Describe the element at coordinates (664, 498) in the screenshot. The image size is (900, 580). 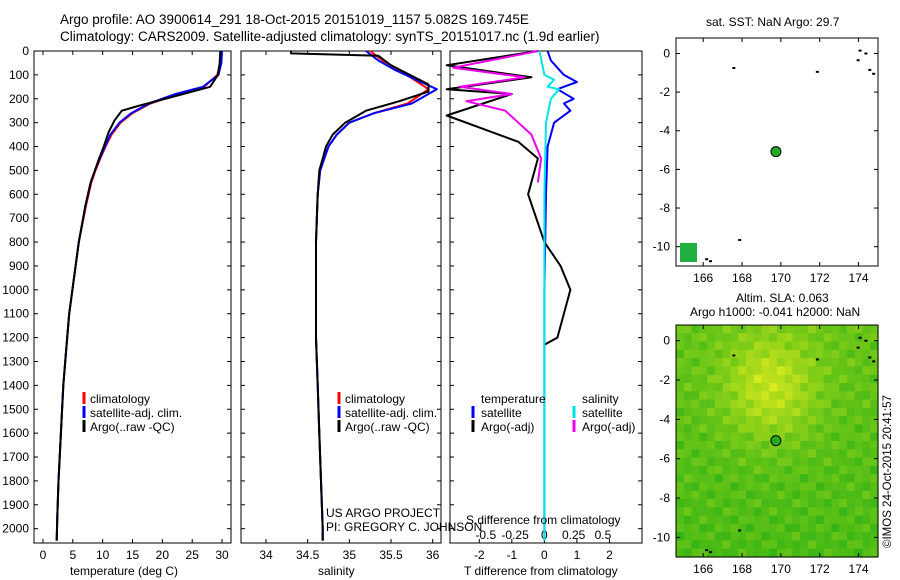
I see `sla-map-ytick-label: -8` at that location.